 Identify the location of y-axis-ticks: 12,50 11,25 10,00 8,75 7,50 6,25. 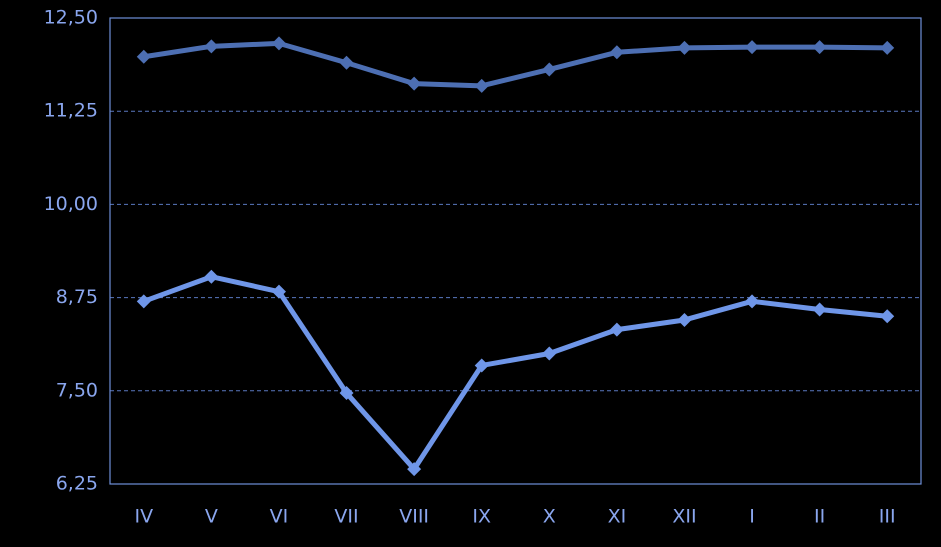
(71, 251).